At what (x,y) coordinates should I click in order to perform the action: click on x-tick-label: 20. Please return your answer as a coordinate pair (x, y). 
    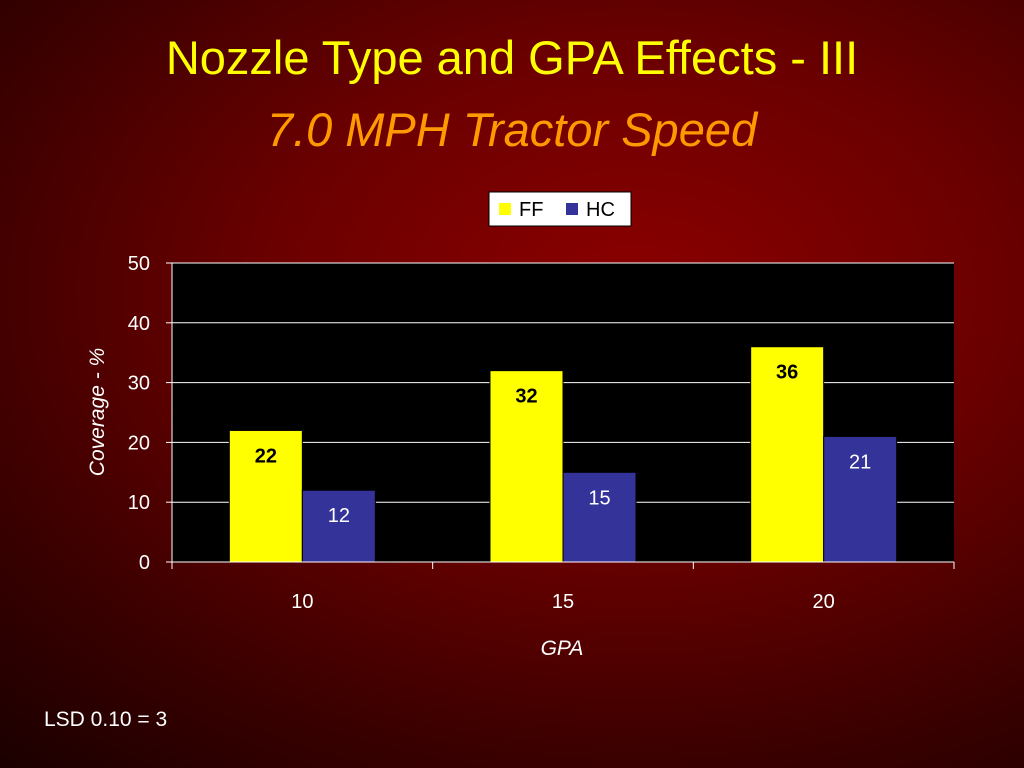
    Looking at the image, I should click on (824, 602).